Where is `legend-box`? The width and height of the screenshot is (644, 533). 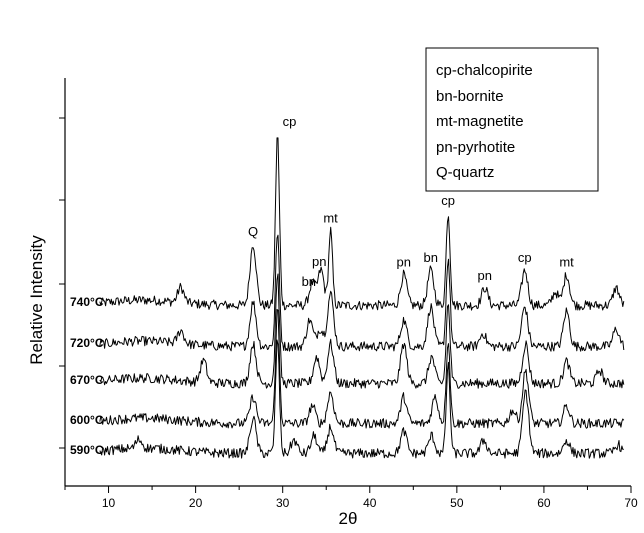
legend-box is located at coordinates (512, 119).